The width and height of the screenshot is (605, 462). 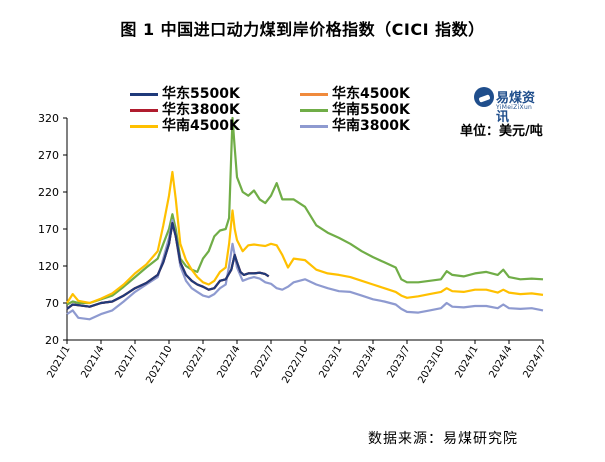 I want to click on x-tick-label: 2023/4, so click(x=364, y=362).